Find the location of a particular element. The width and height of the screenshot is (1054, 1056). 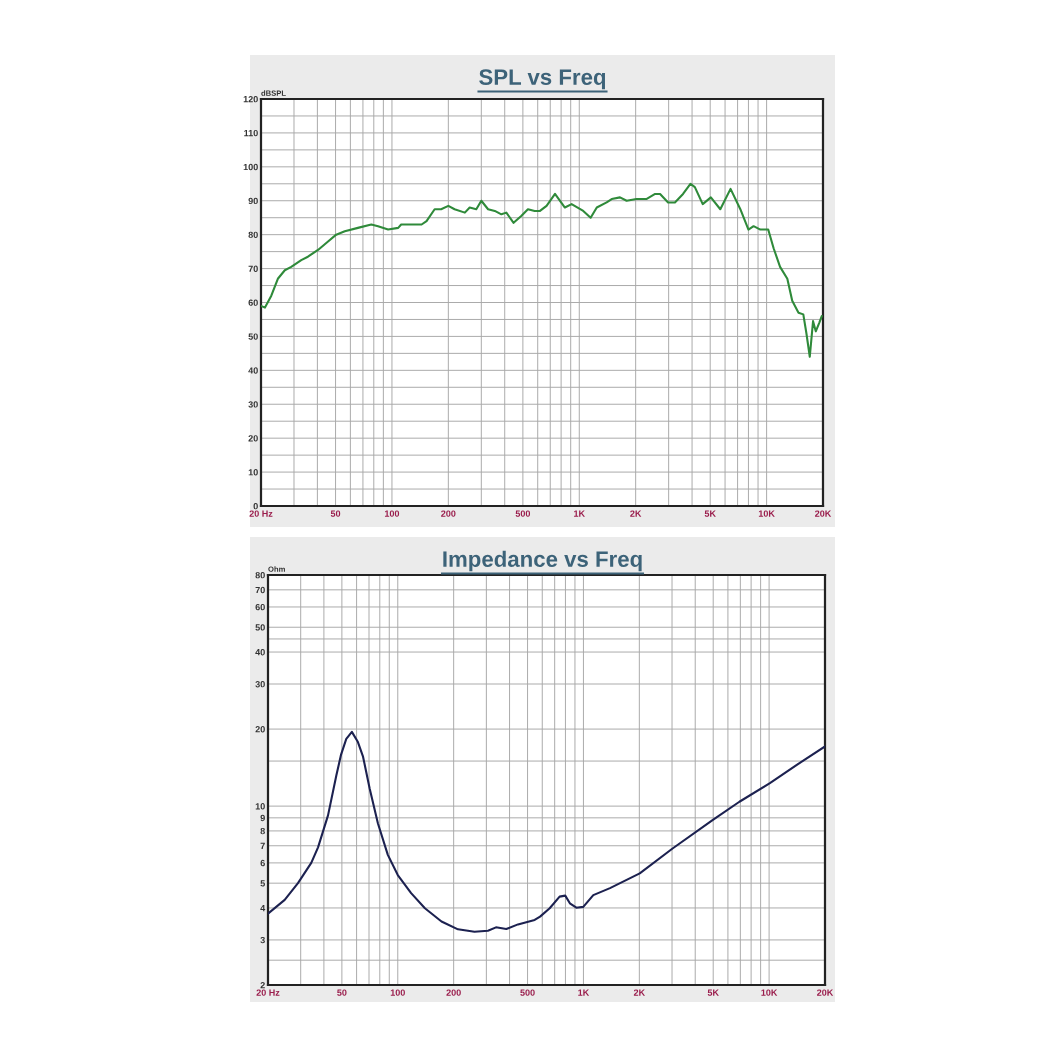

y-tick-label: 9 is located at coordinates (262, 818).